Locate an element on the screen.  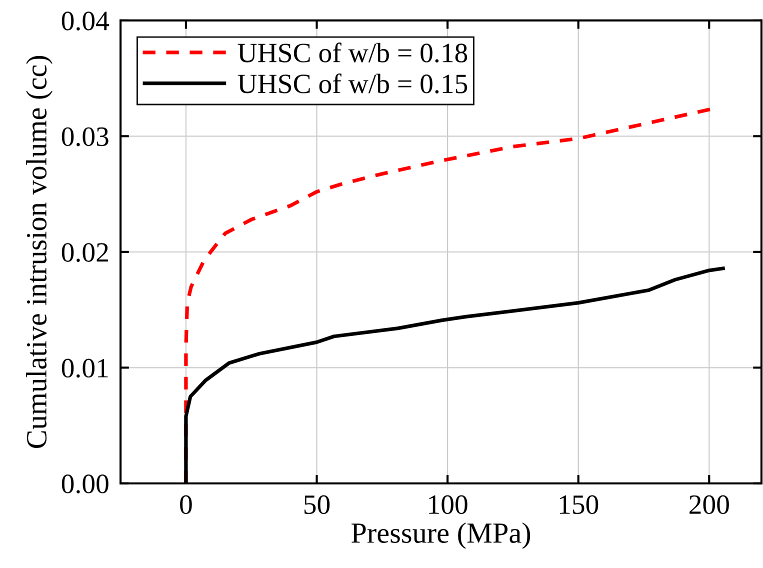
x-tick-label: 150 is located at coordinates (579, 504).